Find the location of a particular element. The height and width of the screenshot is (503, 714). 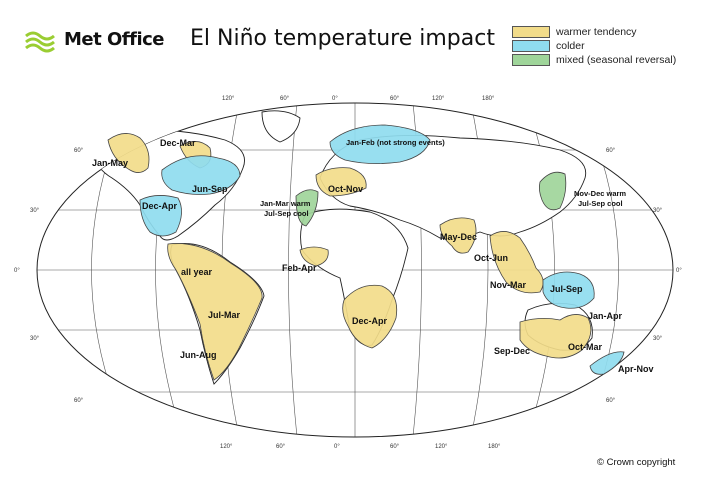

legend-item-colder: colder is located at coordinates (594, 46).